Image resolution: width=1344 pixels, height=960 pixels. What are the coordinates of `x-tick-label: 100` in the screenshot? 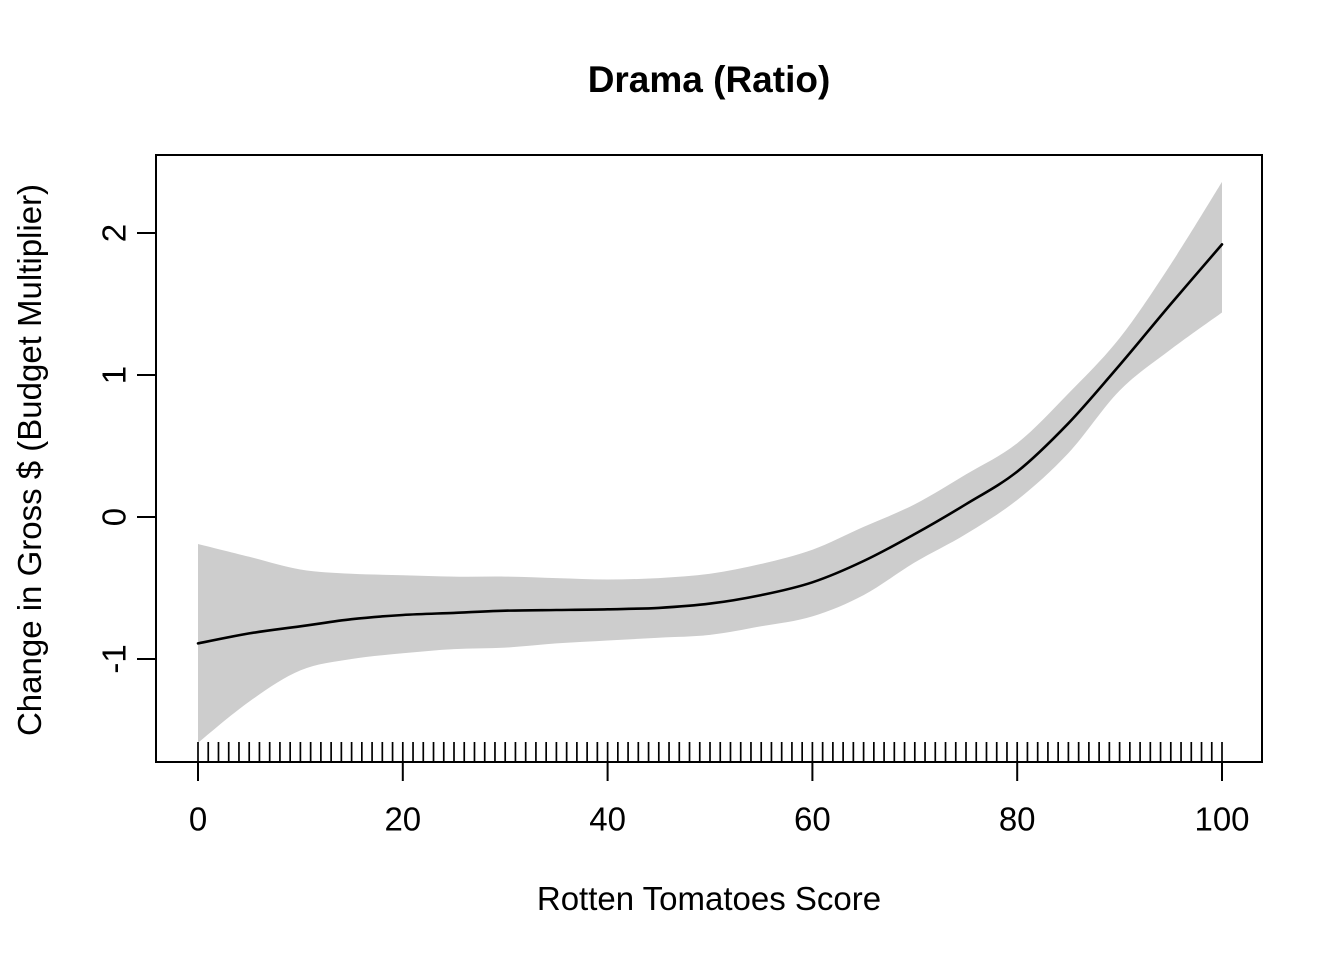 It's located at (1221, 819).